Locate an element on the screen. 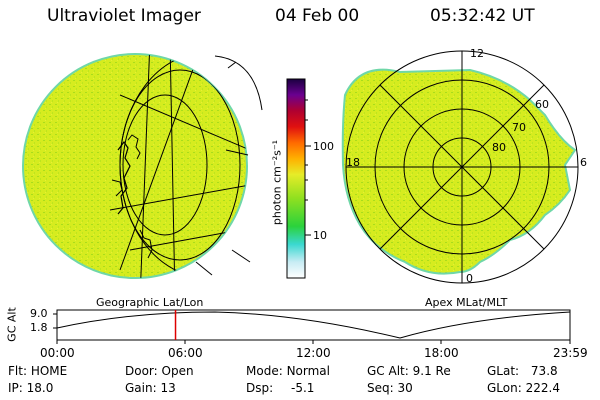 This screenshot has width=600, height=400. info-gain: Gain: 13 is located at coordinates (150, 388).